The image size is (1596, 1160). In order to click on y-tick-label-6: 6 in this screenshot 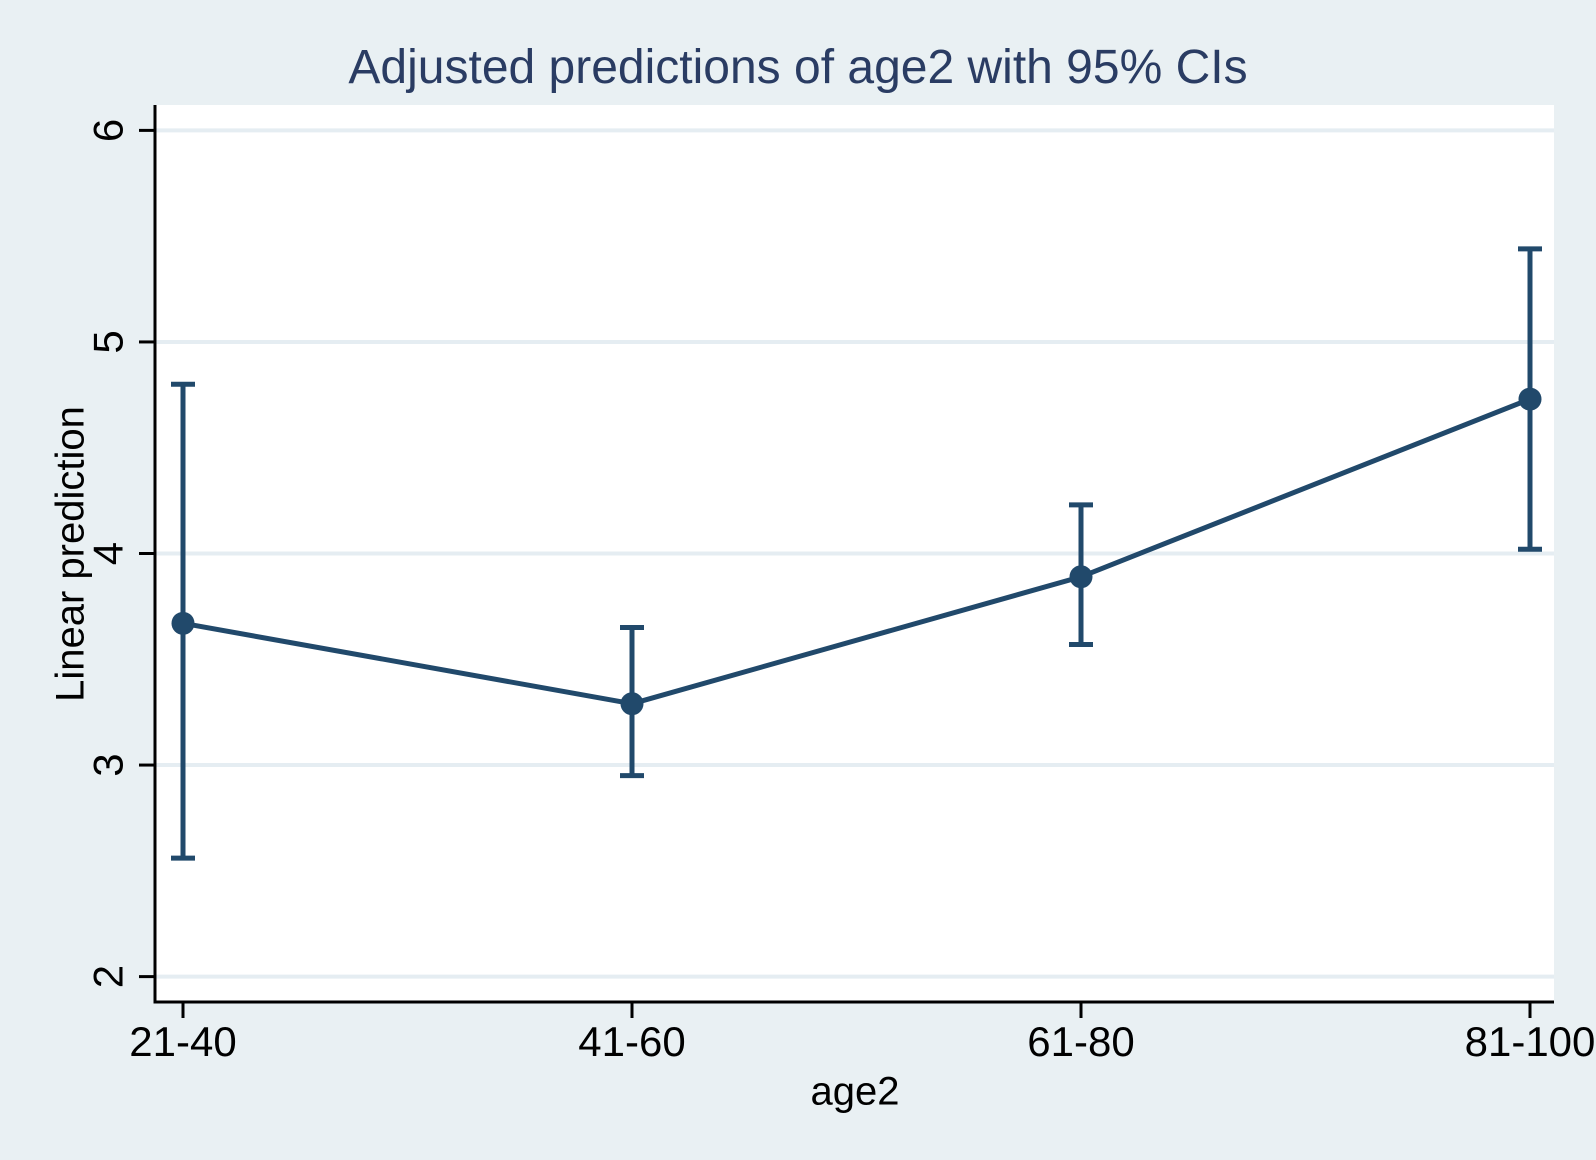, I will do `click(108, 130)`.